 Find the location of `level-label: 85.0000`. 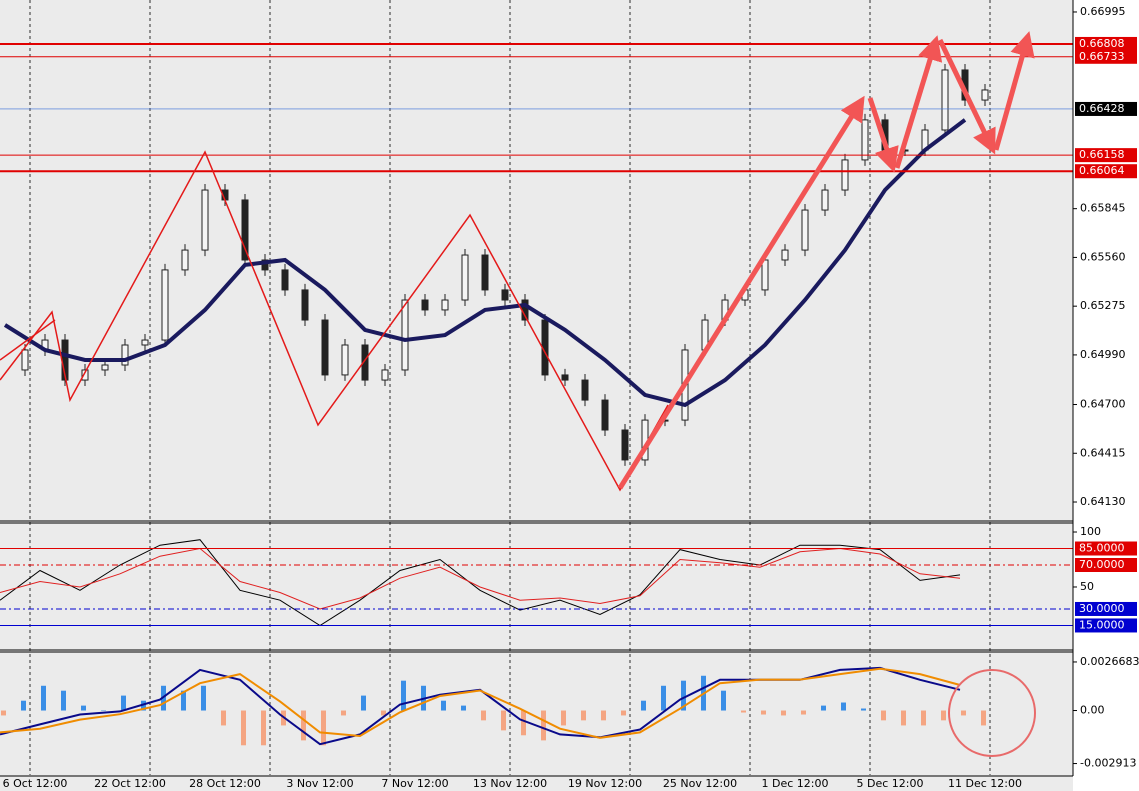

level-label: 85.0000 is located at coordinates (1102, 548).